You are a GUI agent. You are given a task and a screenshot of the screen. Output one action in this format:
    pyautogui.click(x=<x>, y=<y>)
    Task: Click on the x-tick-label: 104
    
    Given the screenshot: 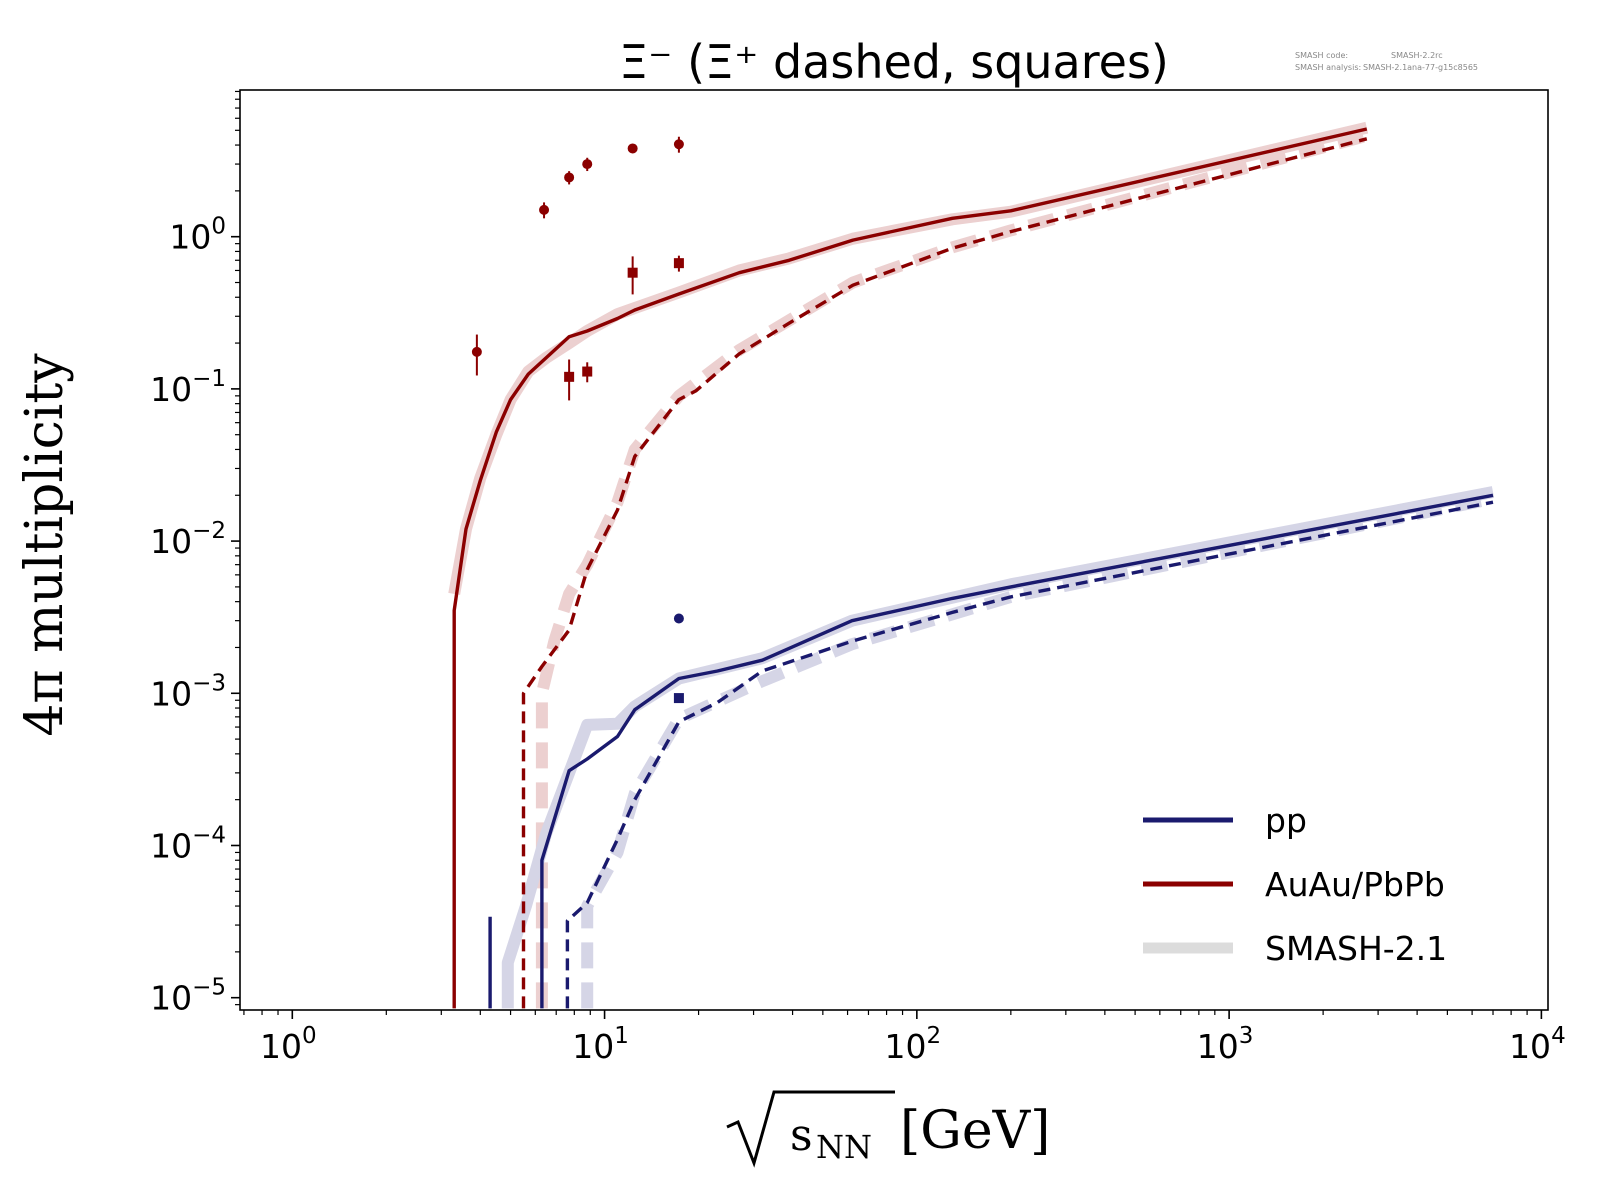 What is the action you would take?
    pyautogui.click(x=1537, y=1044)
    